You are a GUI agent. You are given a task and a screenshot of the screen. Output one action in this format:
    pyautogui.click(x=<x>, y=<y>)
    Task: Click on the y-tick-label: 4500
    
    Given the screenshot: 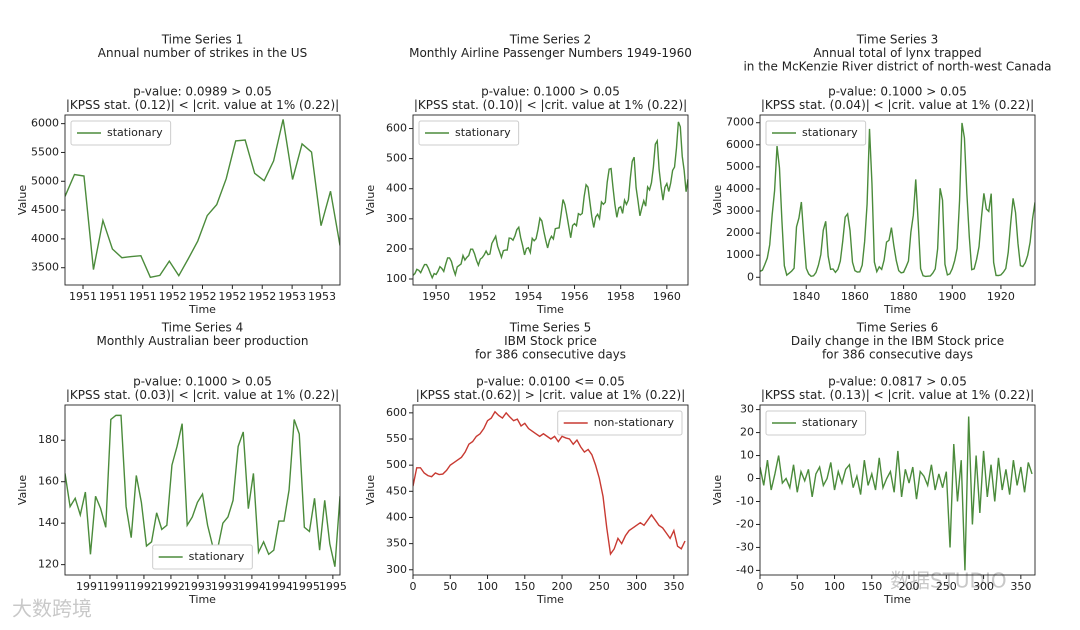 What is the action you would take?
    pyautogui.click(x=45, y=209)
    